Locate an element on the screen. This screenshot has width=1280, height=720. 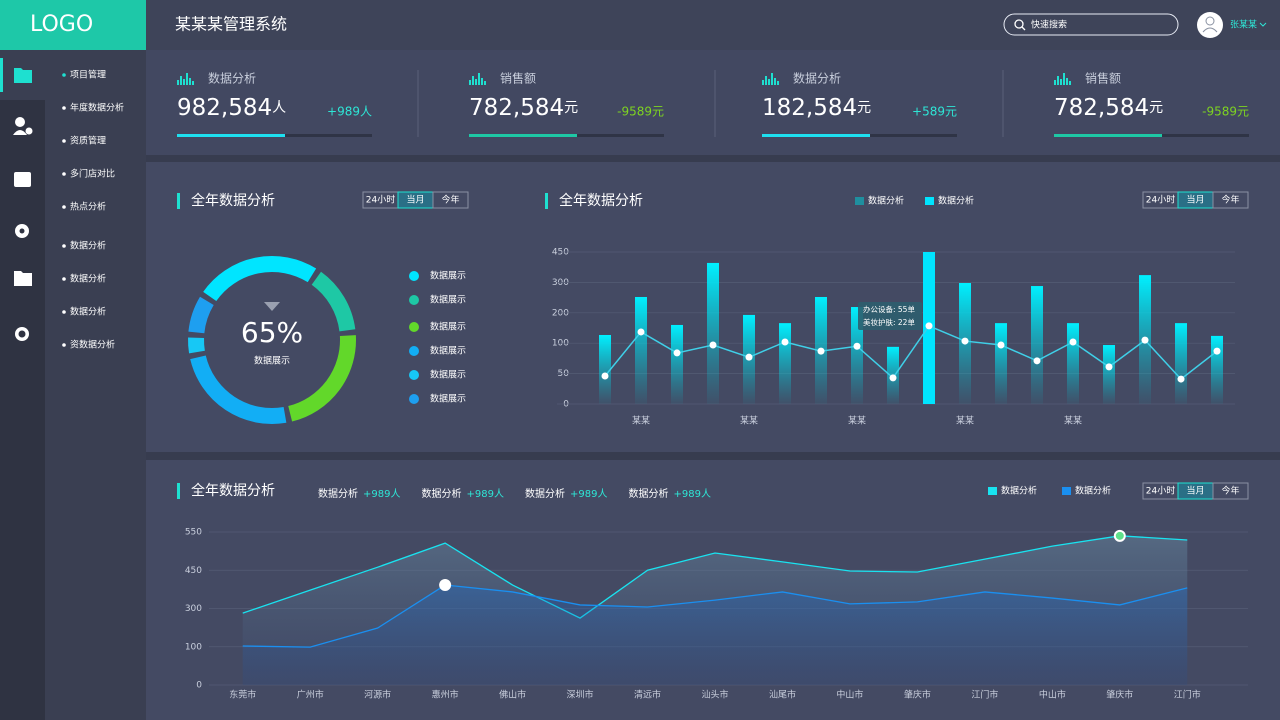
x-tick-label: 某某 is located at coordinates (857, 421).